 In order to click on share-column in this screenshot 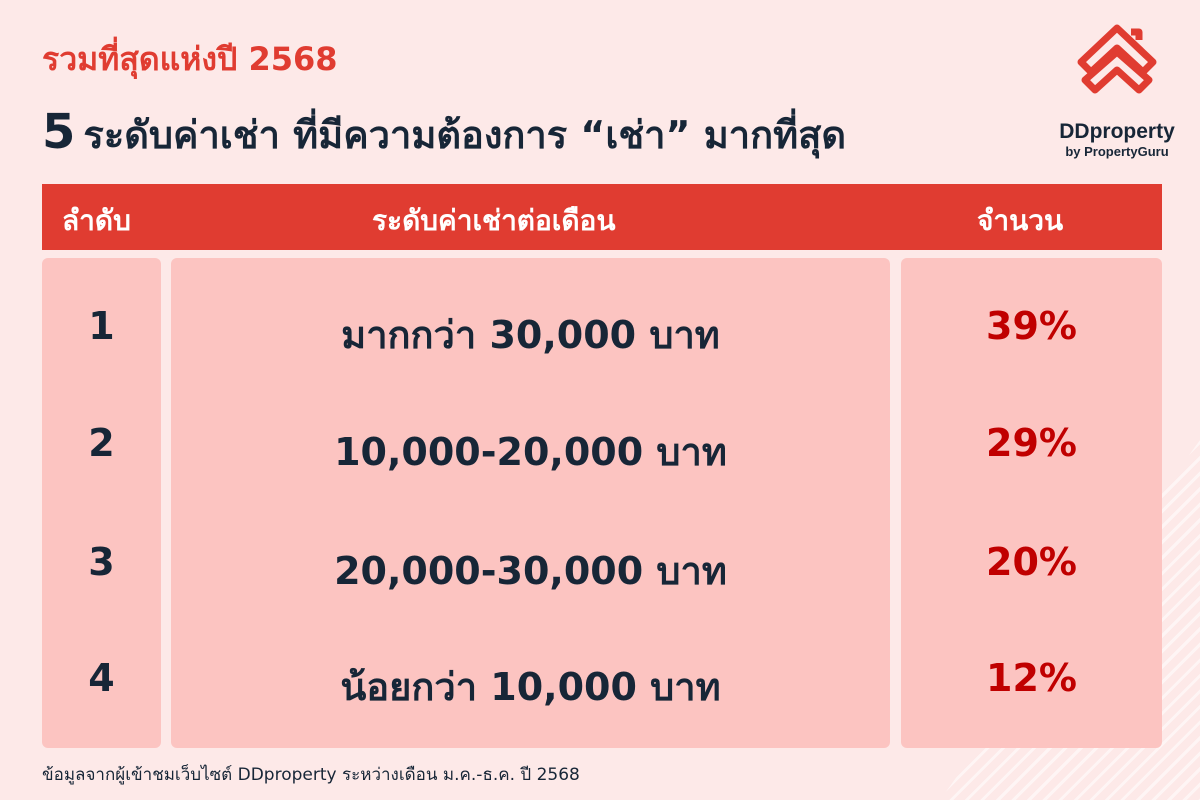, I will do `click(1031, 503)`.